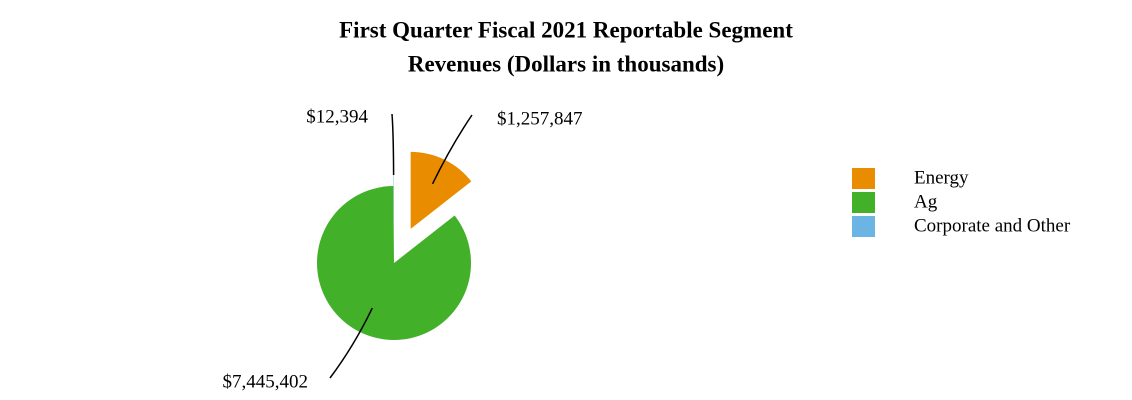 This screenshot has height=400, width=1132. I want to click on data-label: $12,394, so click(337, 116).